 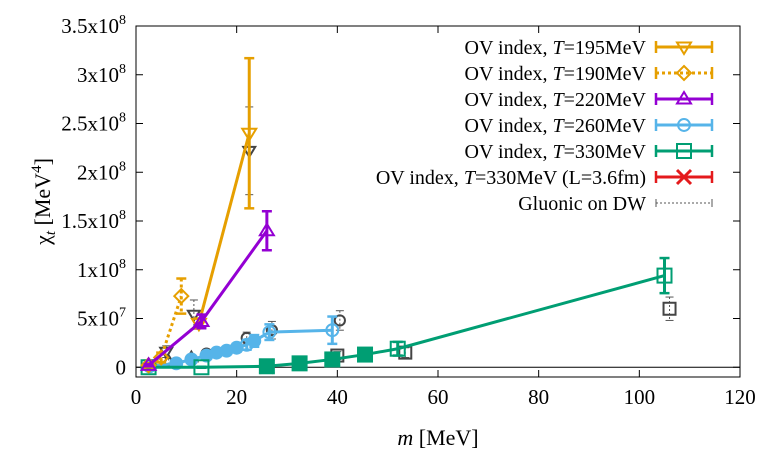 I want to click on legend-label: OV index, T=220MeV, so click(x=556, y=100).